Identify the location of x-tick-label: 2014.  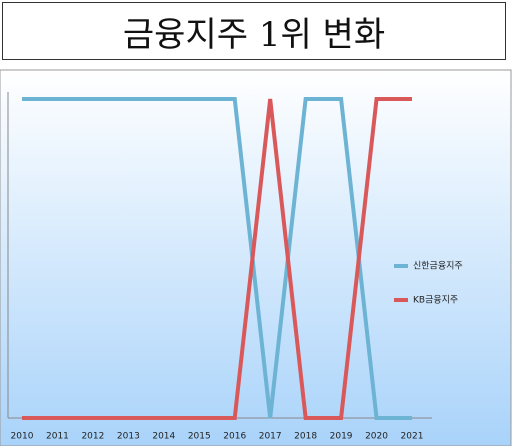
(163, 437).